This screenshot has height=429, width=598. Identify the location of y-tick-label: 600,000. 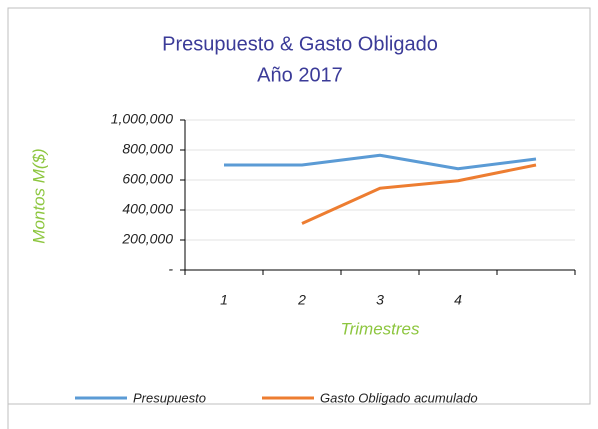
(147, 179).